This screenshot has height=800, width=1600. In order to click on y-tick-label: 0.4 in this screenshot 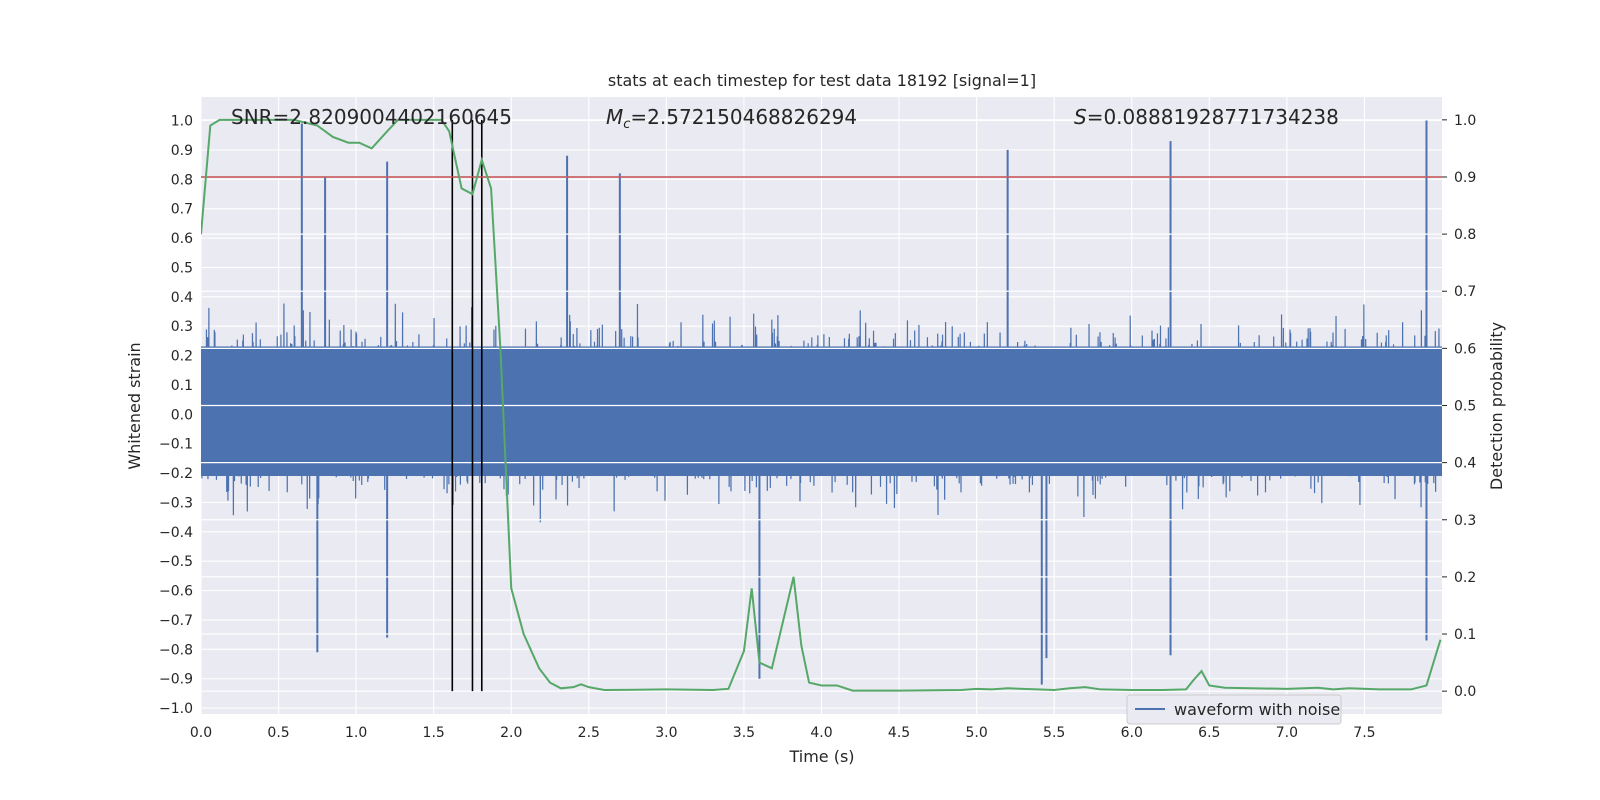, I will do `click(182, 298)`.